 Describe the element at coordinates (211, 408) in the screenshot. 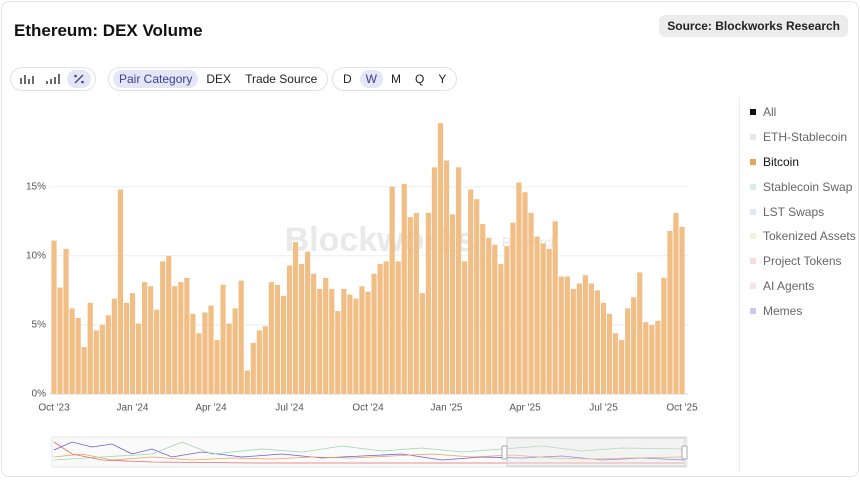

I see `x-tick-label: Apr '24` at that location.